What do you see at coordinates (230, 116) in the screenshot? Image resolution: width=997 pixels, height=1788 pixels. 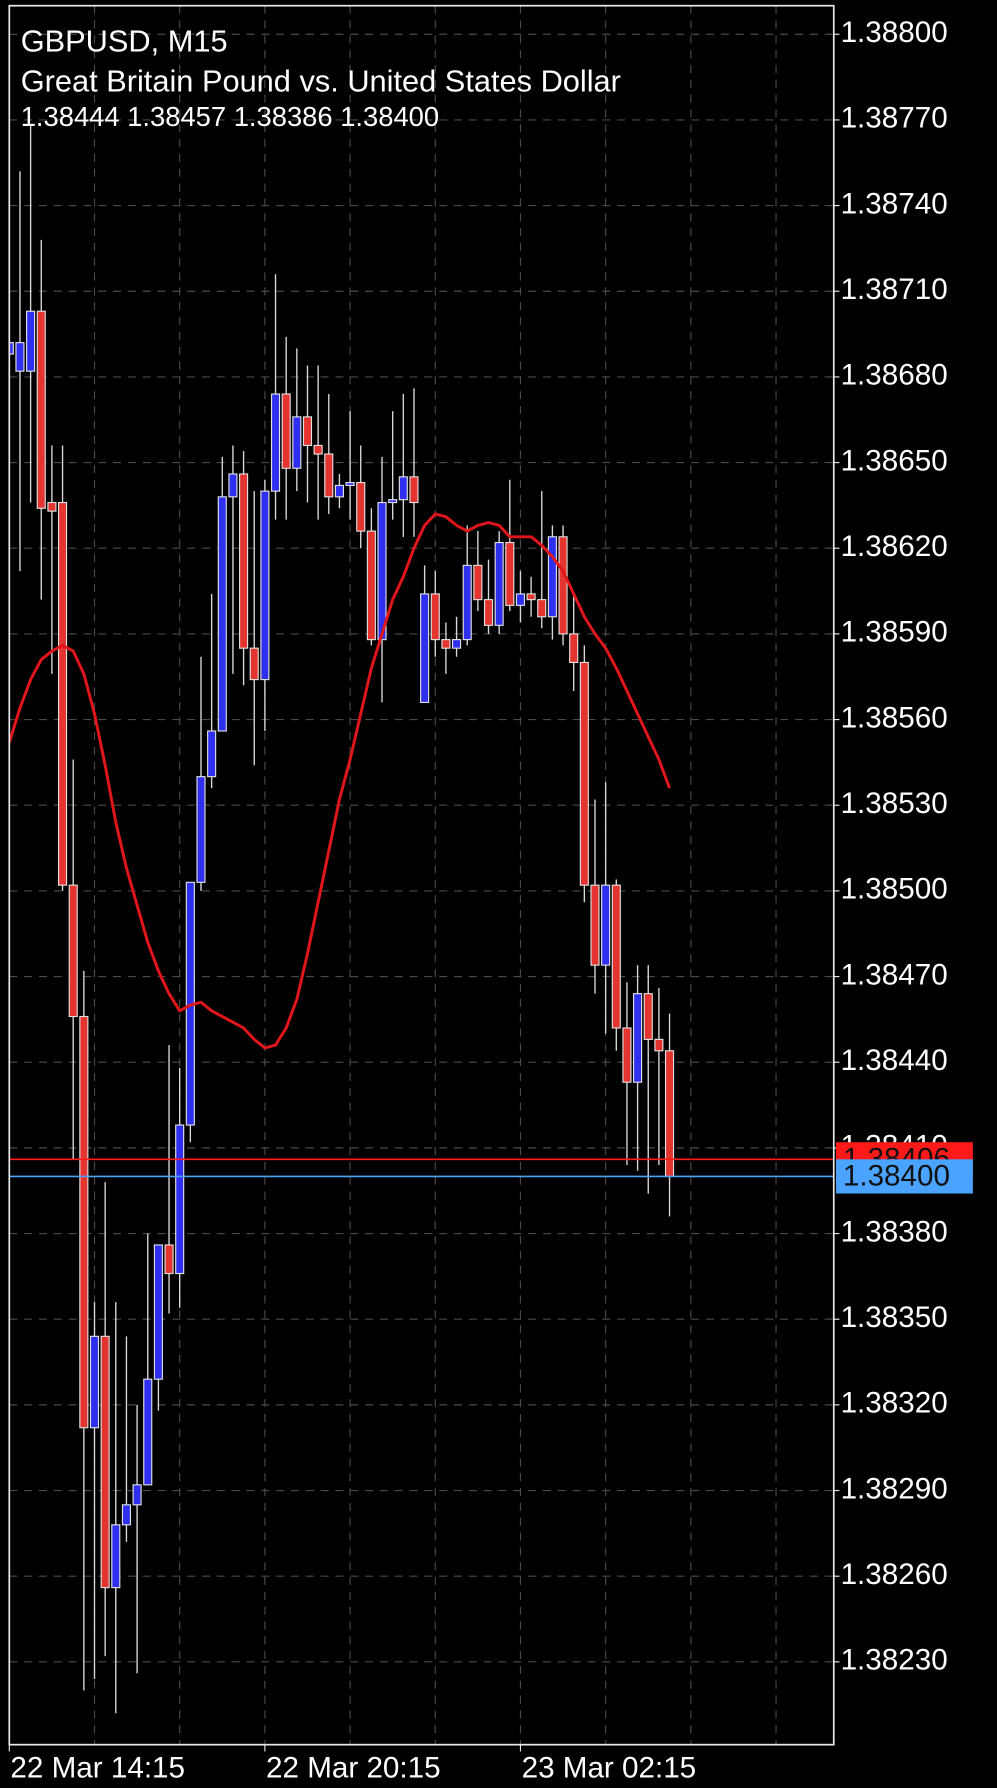 I see `quote: 1.38444 1.38457 1.38386 1.38400` at bounding box center [230, 116].